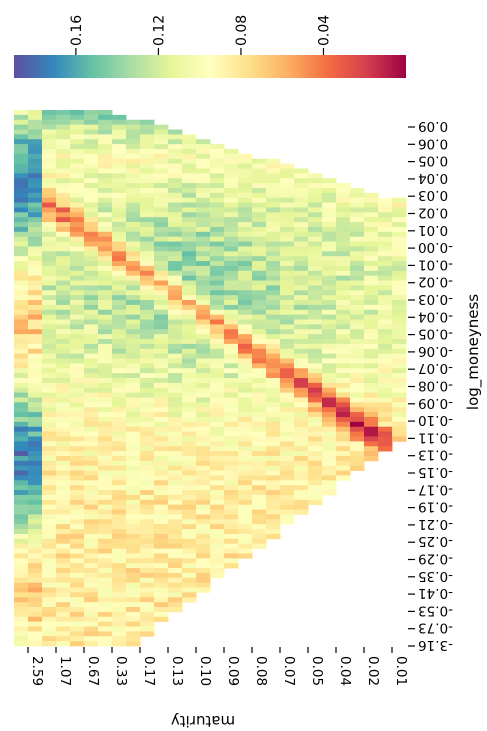 The height and width of the screenshot is (731, 487). Describe the element at coordinates (435, 351) in the screenshot. I see `y-tick-label: -0.06` at that location.